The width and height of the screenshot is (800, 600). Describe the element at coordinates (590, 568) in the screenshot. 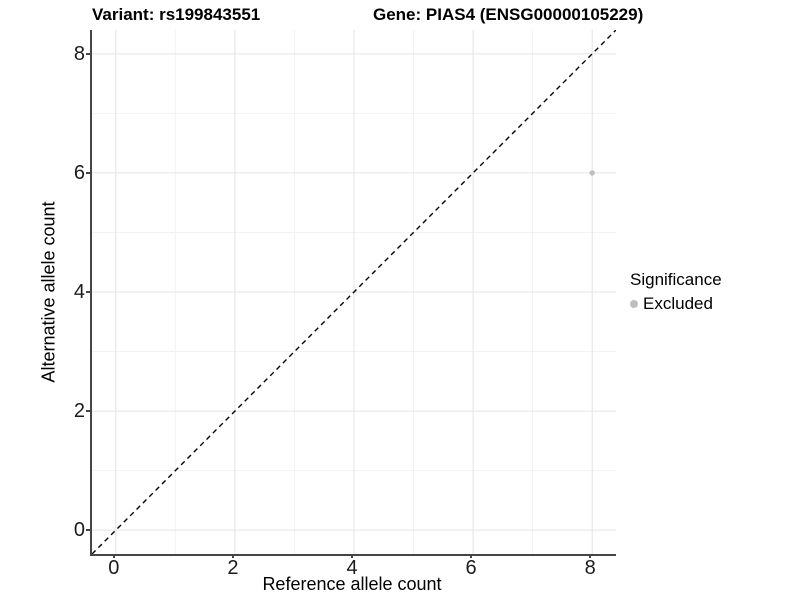

I see `x-tick-label: 8` at that location.